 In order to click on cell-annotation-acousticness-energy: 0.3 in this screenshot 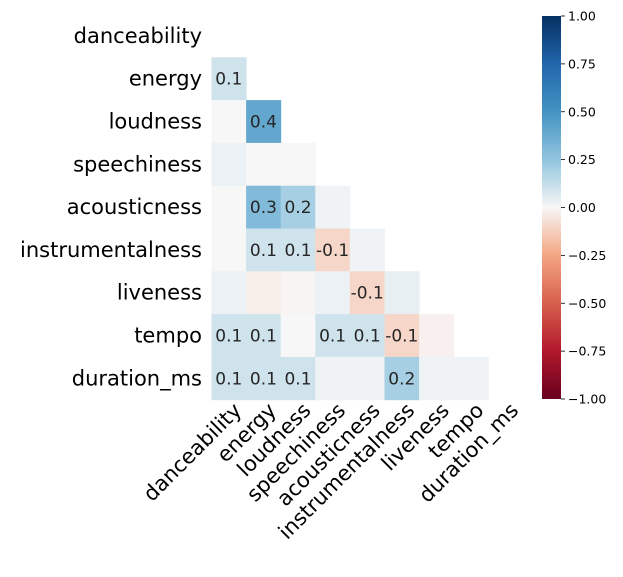, I will do `click(263, 208)`.